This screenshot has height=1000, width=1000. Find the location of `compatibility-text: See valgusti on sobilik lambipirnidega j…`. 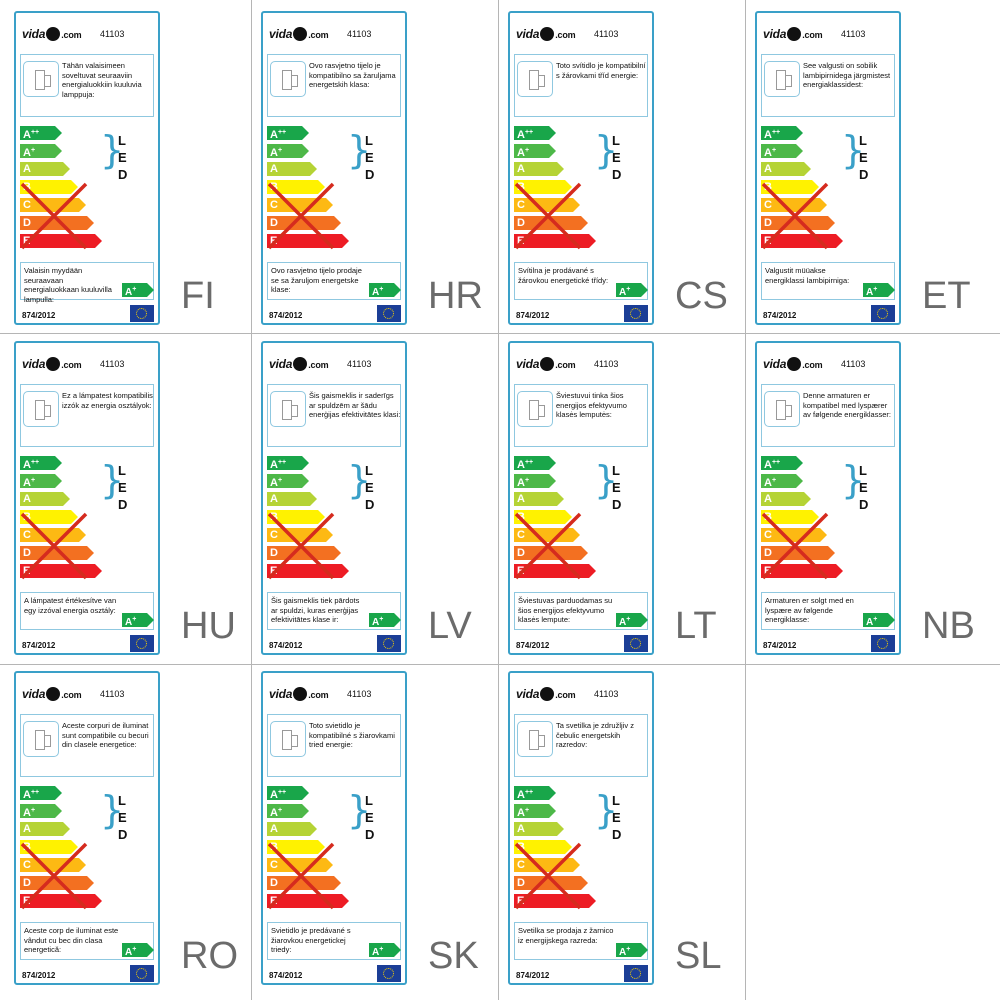

compatibility-text: See valgusti on sobilik lambipirnidega j… is located at coordinates (847, 75).